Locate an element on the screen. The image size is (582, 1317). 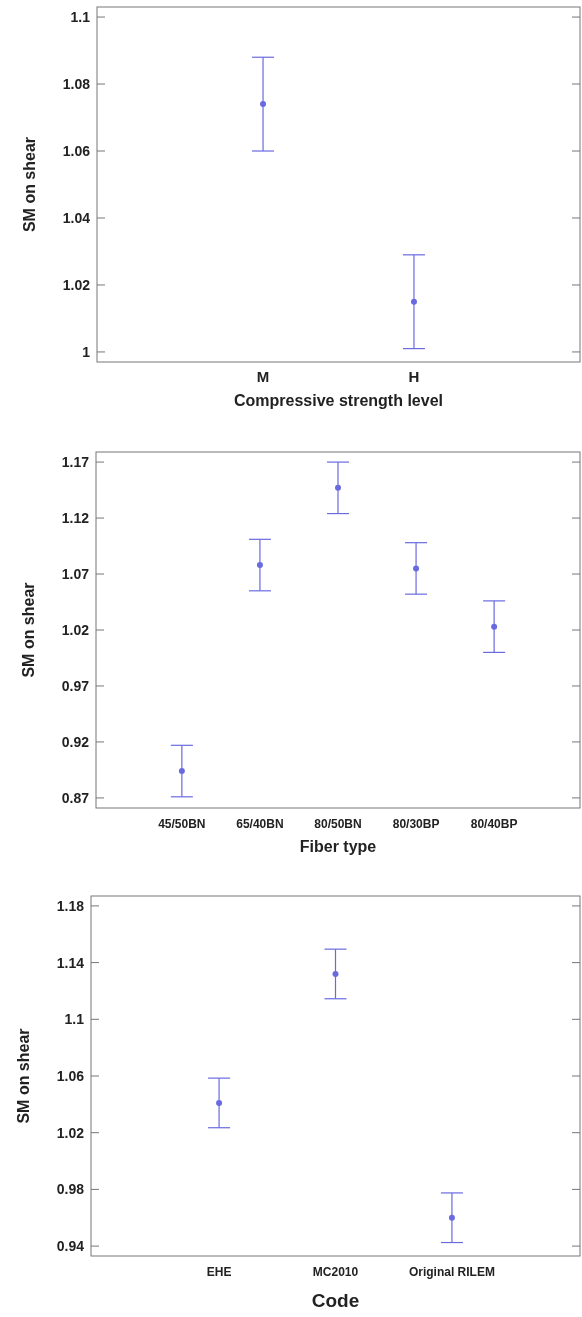
y-tick-label: 1 is located at coordinates (86, 351).